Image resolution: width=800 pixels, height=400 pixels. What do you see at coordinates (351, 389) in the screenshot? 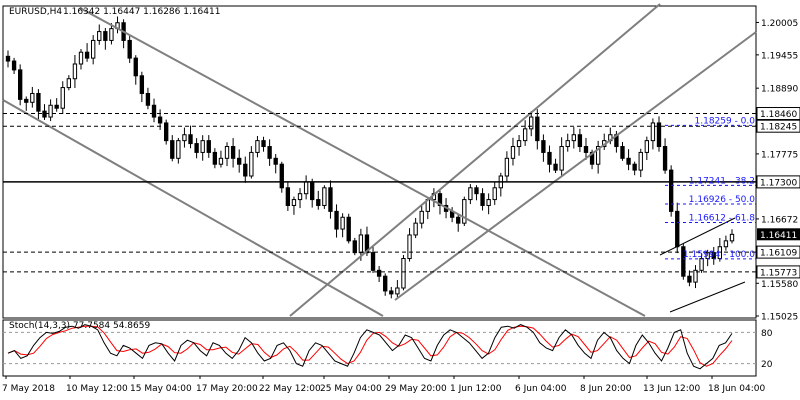
I see `x-tick-label: 25 May 04:00` at bounding box center [351, 389].